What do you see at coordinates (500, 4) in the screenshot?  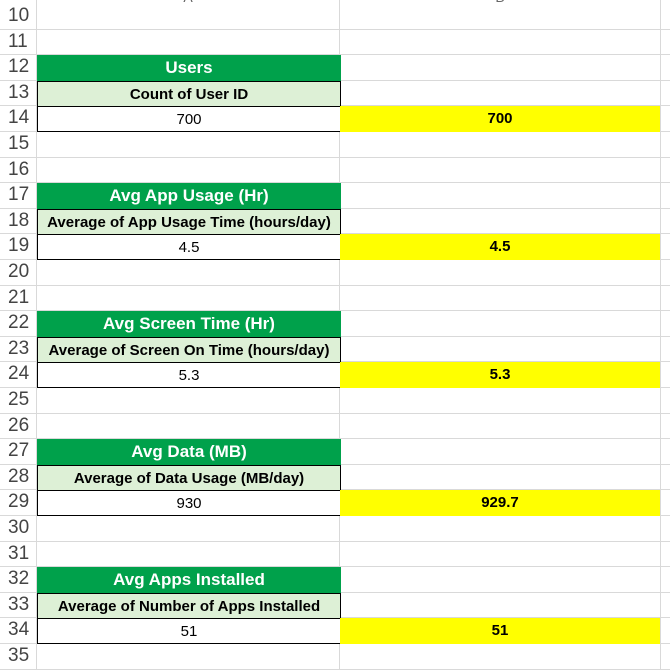 I see `column-header-b: B` at bounding box center [500, 4].